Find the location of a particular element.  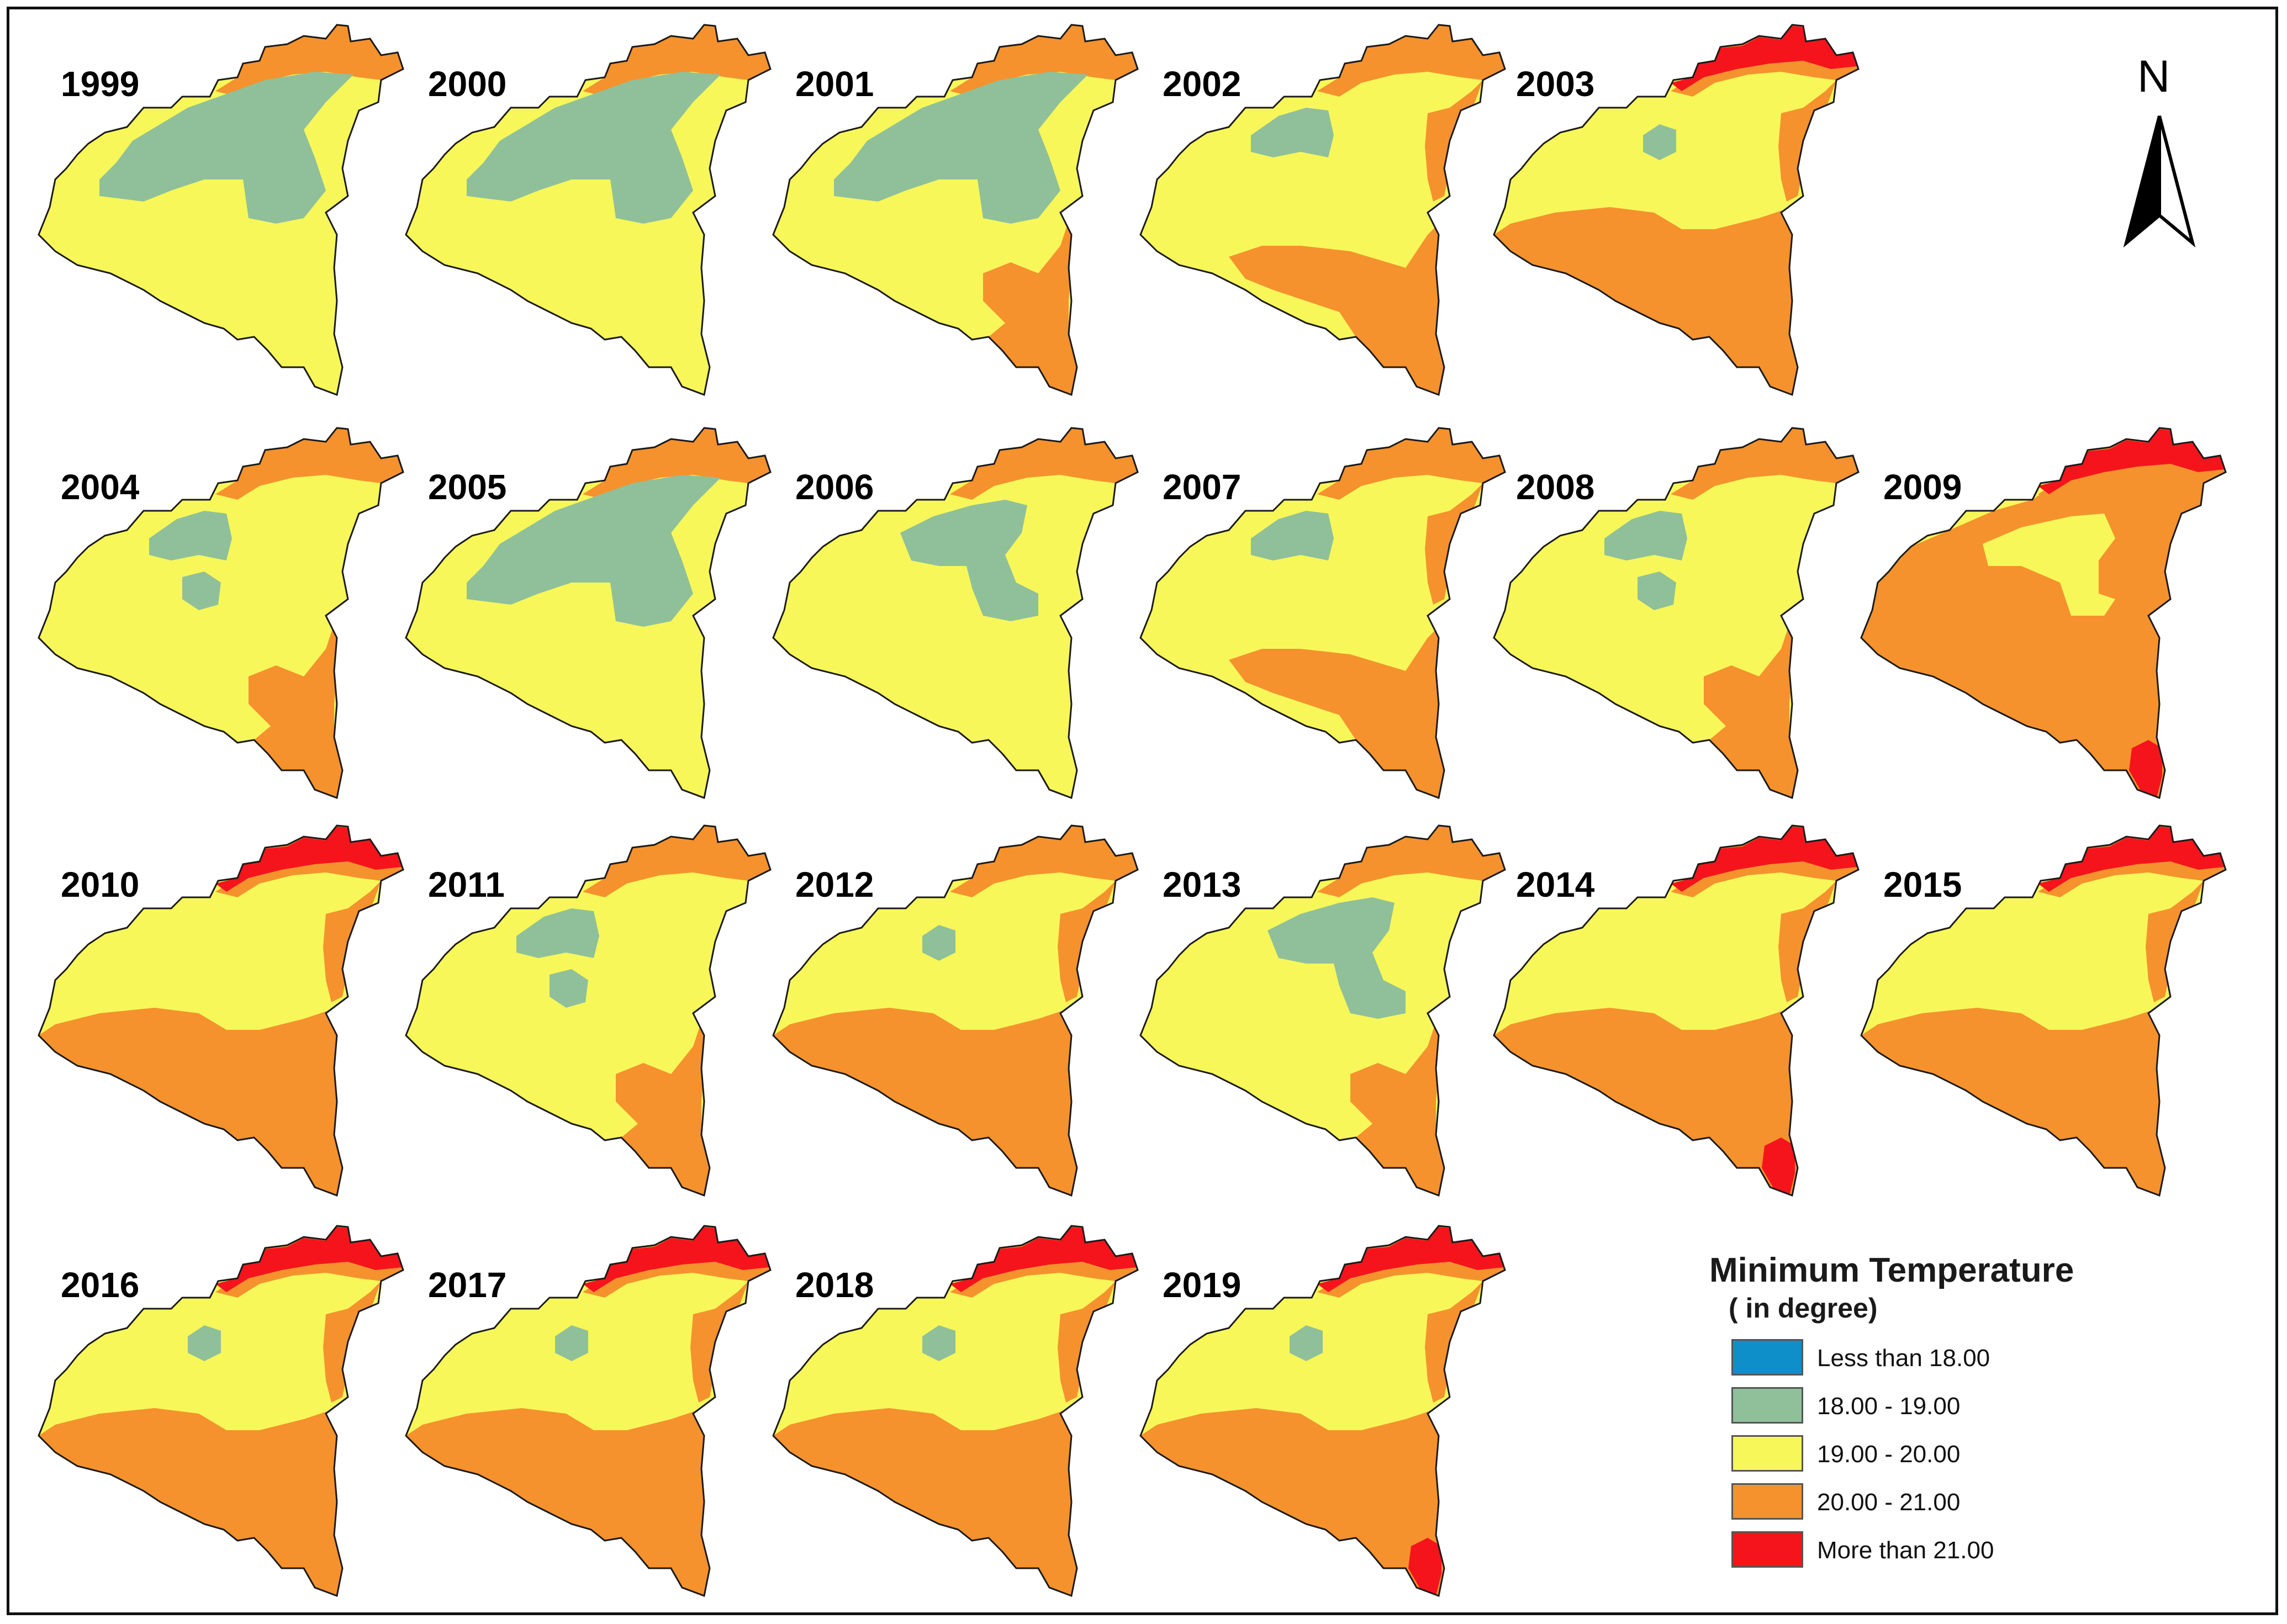

year-label: 2019 is located at coordinates (1203, 1285).